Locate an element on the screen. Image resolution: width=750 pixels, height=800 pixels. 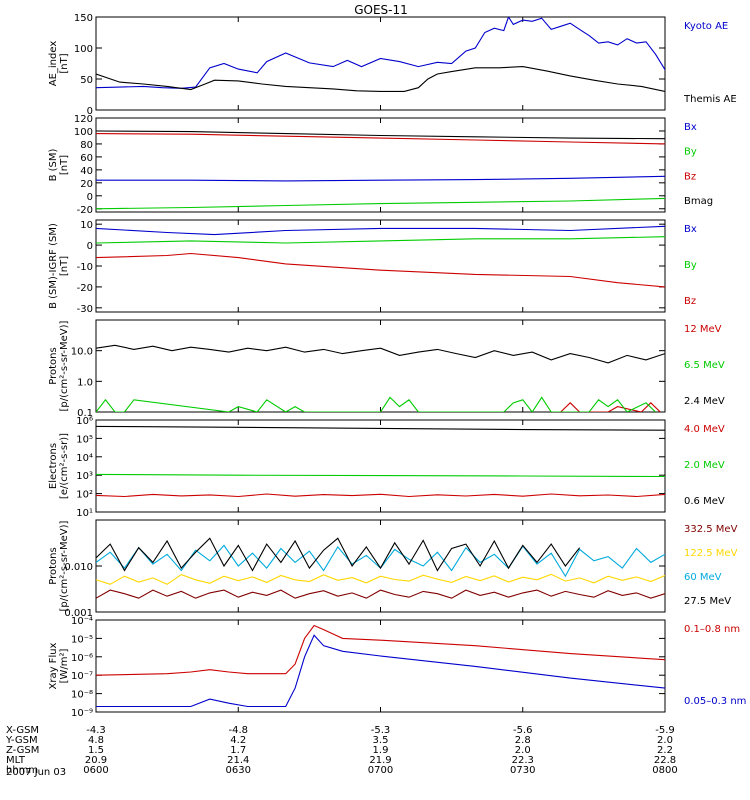
legend-entry: 6.5 MeV is located at coordinates (704, 365).